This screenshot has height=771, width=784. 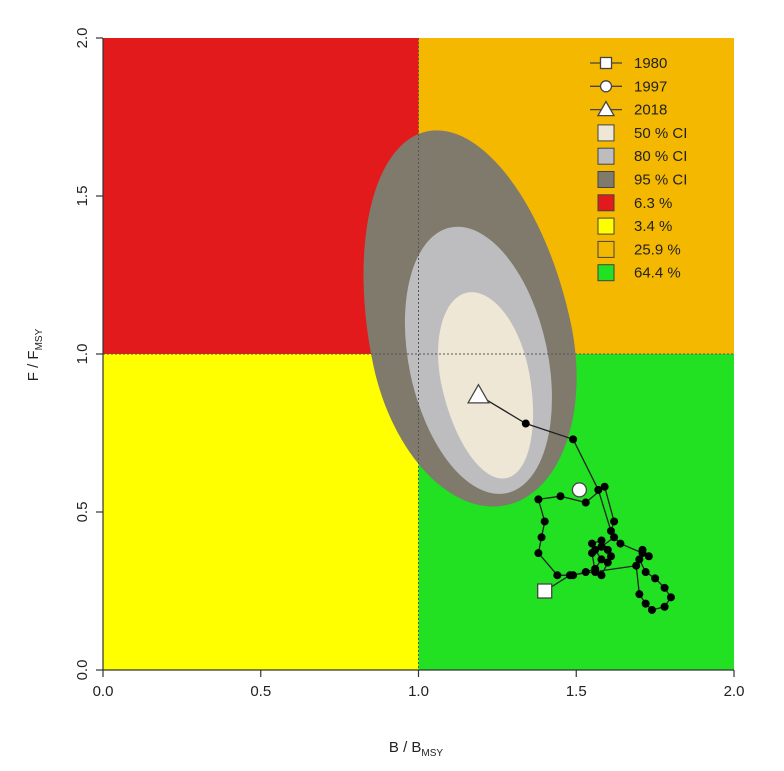 What do you see at coordinates (416, 749) in the screenshot?
I see `x-axis-title: B / BMSY` at bounding box center [416, 749].